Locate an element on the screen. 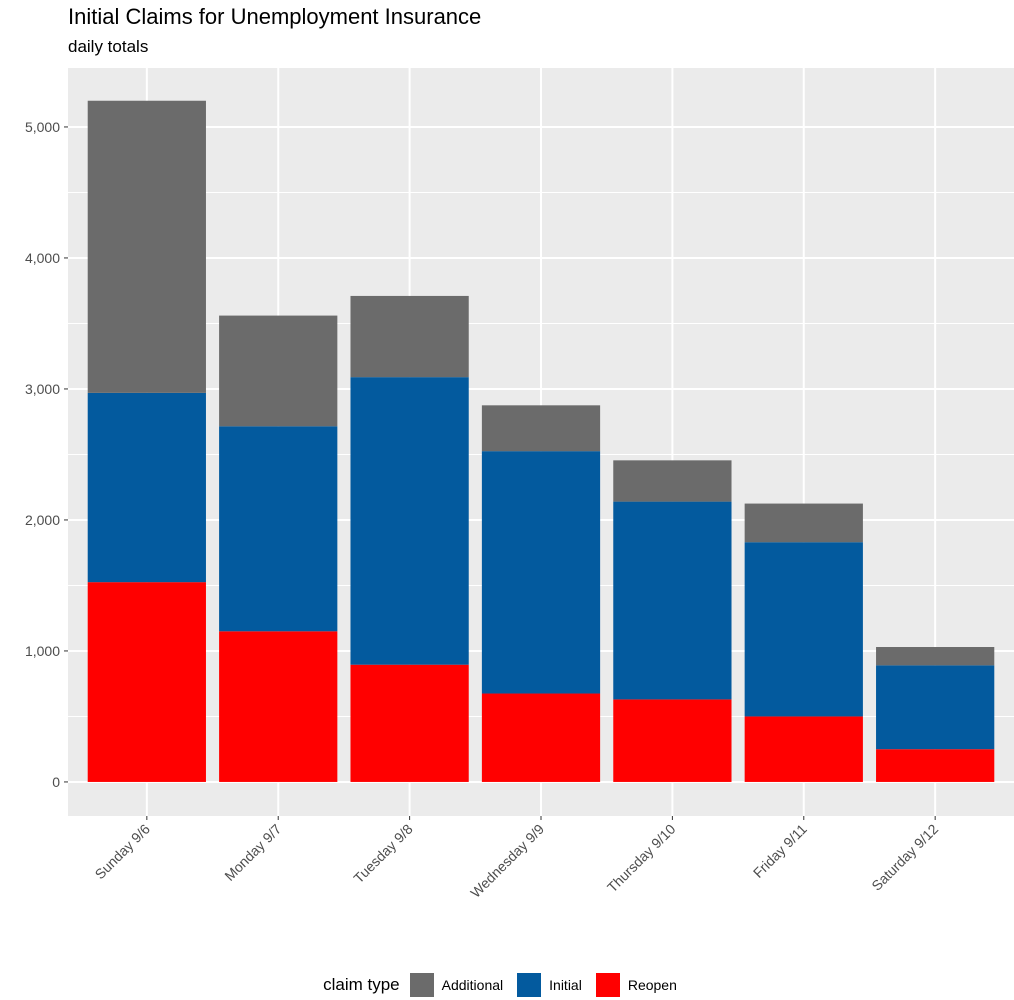  legend-label: Reopen is located at coordinates (652, 985).